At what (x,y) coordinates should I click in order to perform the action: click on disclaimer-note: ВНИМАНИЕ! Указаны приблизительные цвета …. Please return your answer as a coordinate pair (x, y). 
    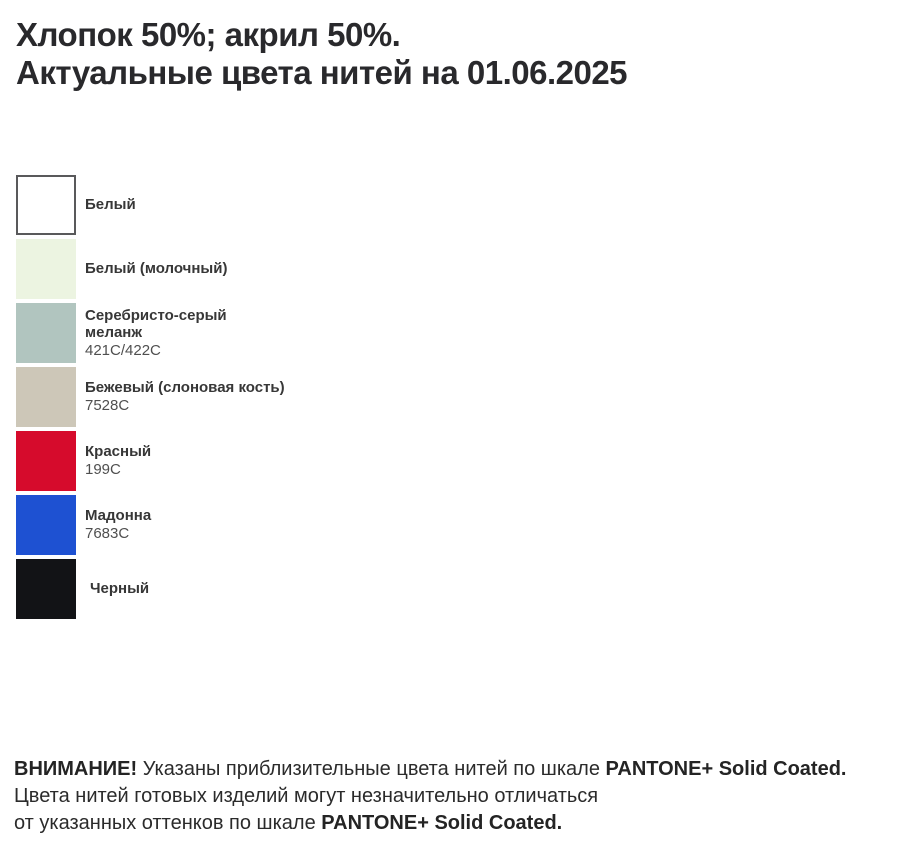
    Looking at the image, I should click on (454, 796).